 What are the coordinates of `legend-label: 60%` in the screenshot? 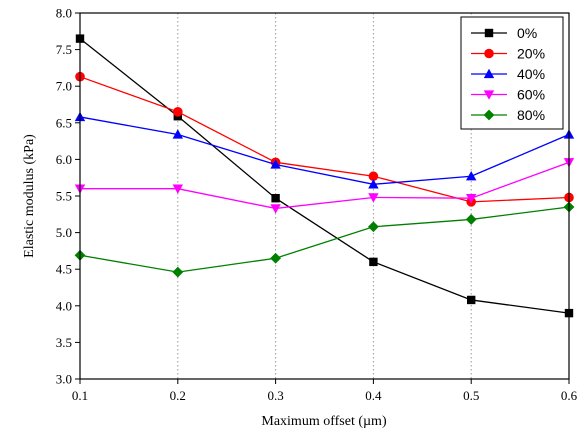 It's located at (531, 95).